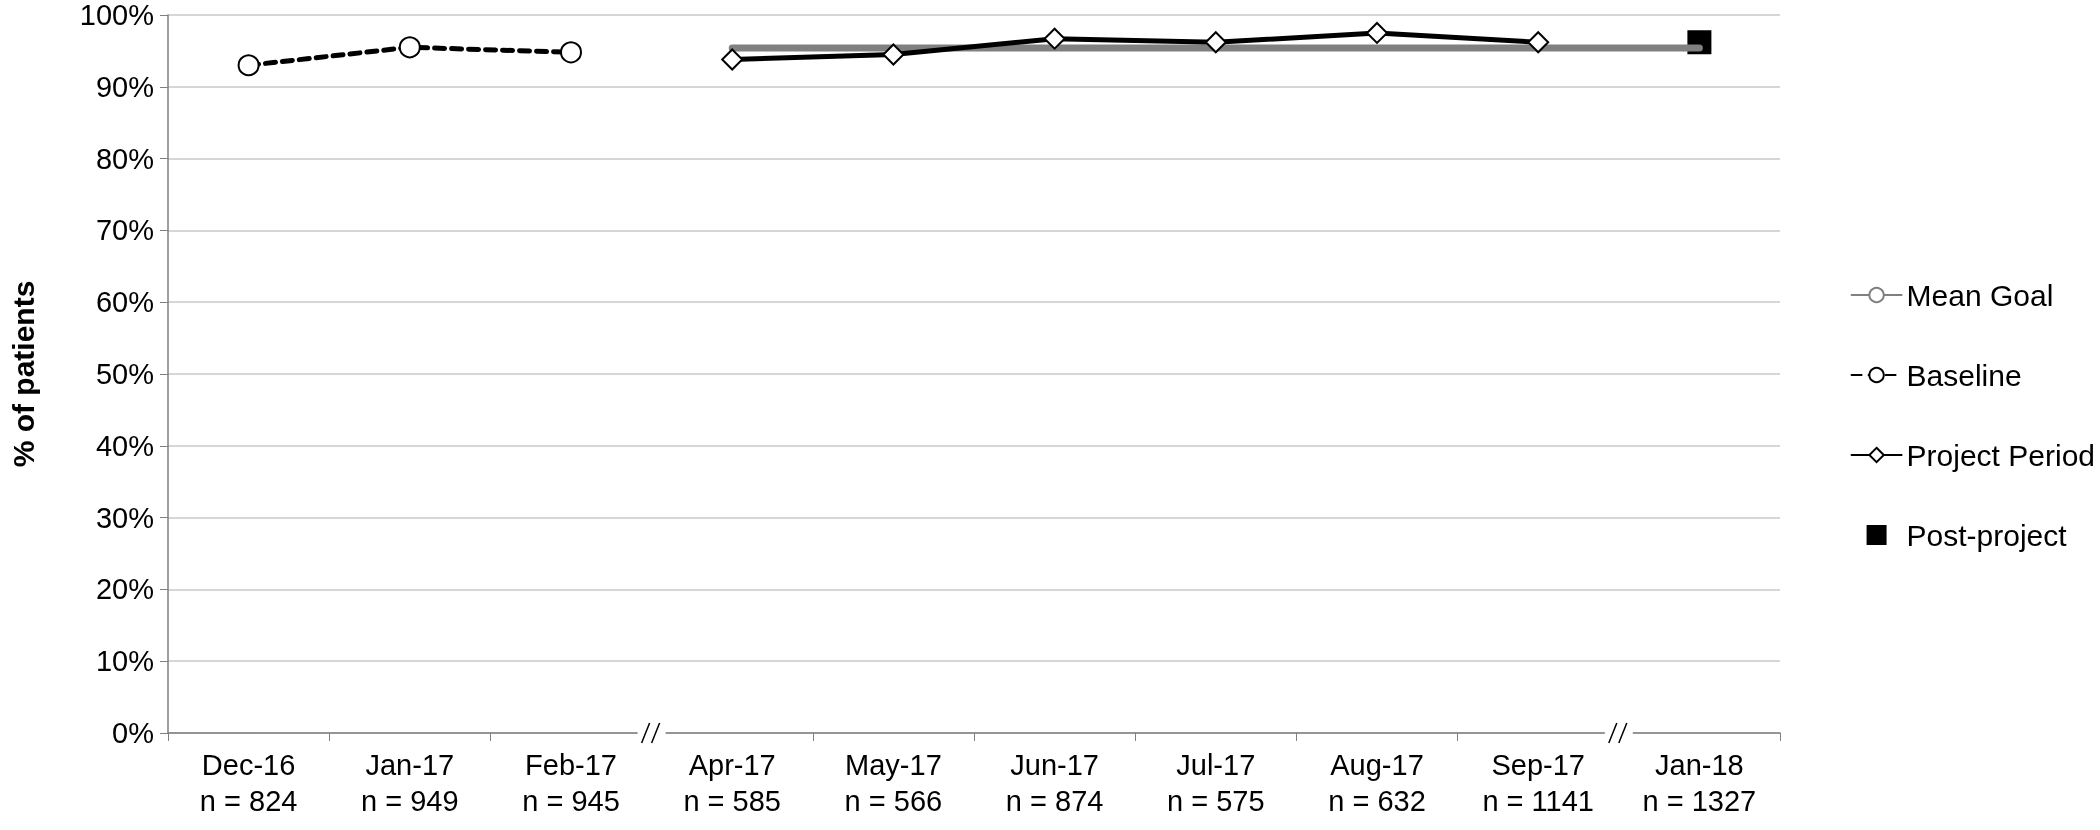  What do you see at coordinates (732, 783) in the screenshot?
I see `x-tick-label: Apr-17 n = 585` at bounding box center [732, 783].